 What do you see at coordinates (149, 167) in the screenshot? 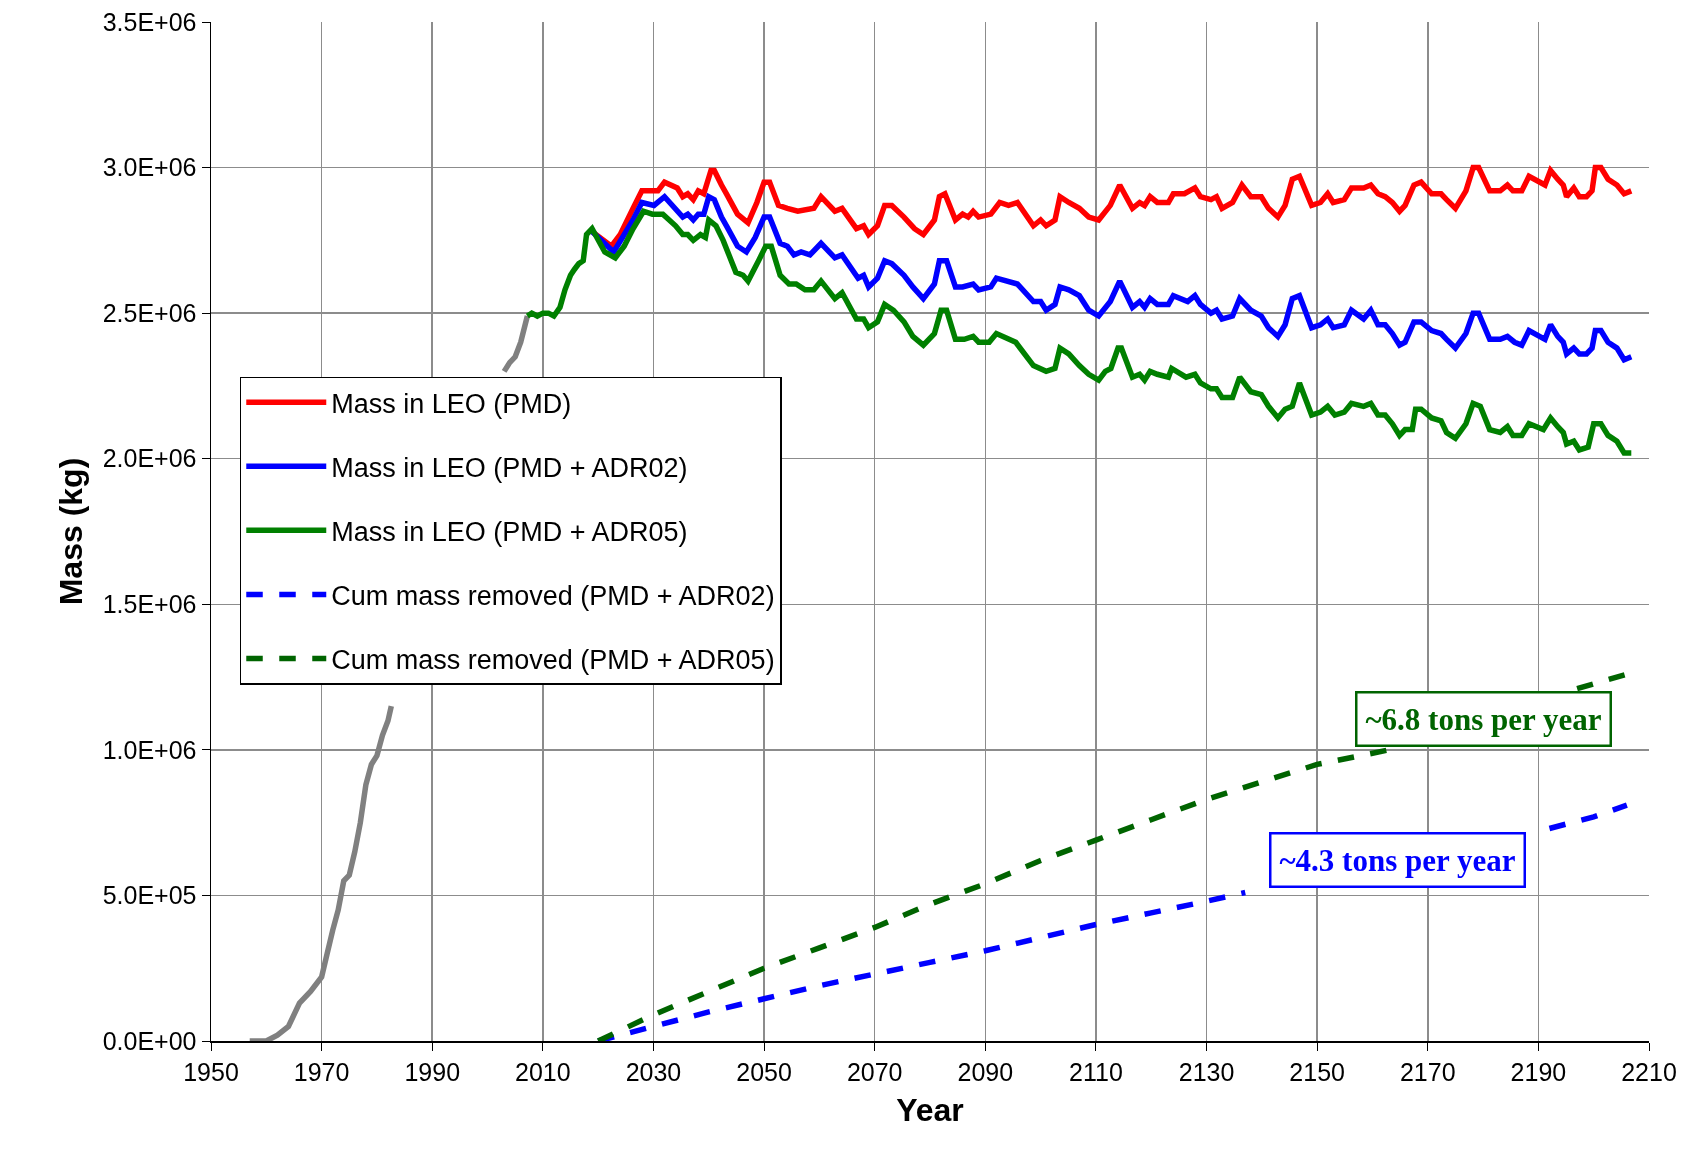
I see `y-tick-label: 3.0E+06` at bounding box center [149, 167].